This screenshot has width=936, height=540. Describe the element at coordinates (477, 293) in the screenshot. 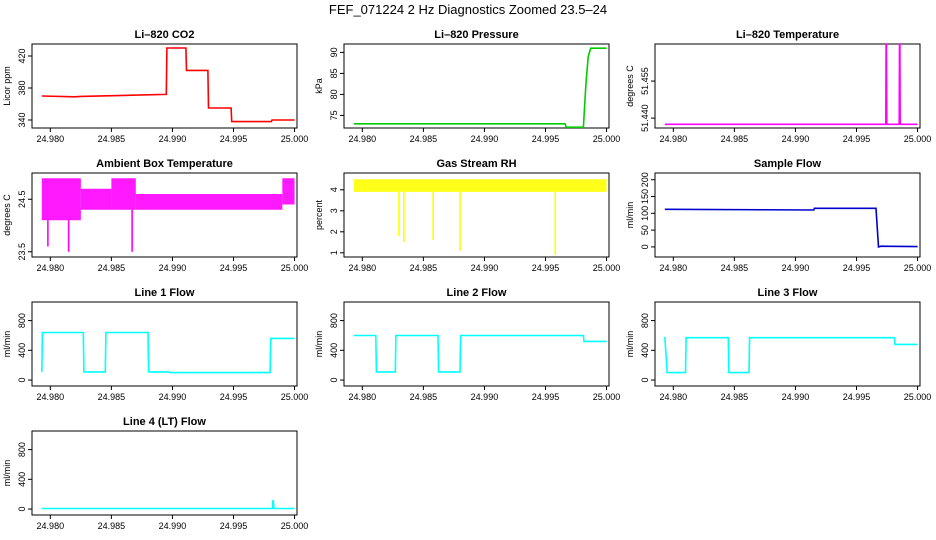

I see `chart-title: Line 2 Flow` at that location.